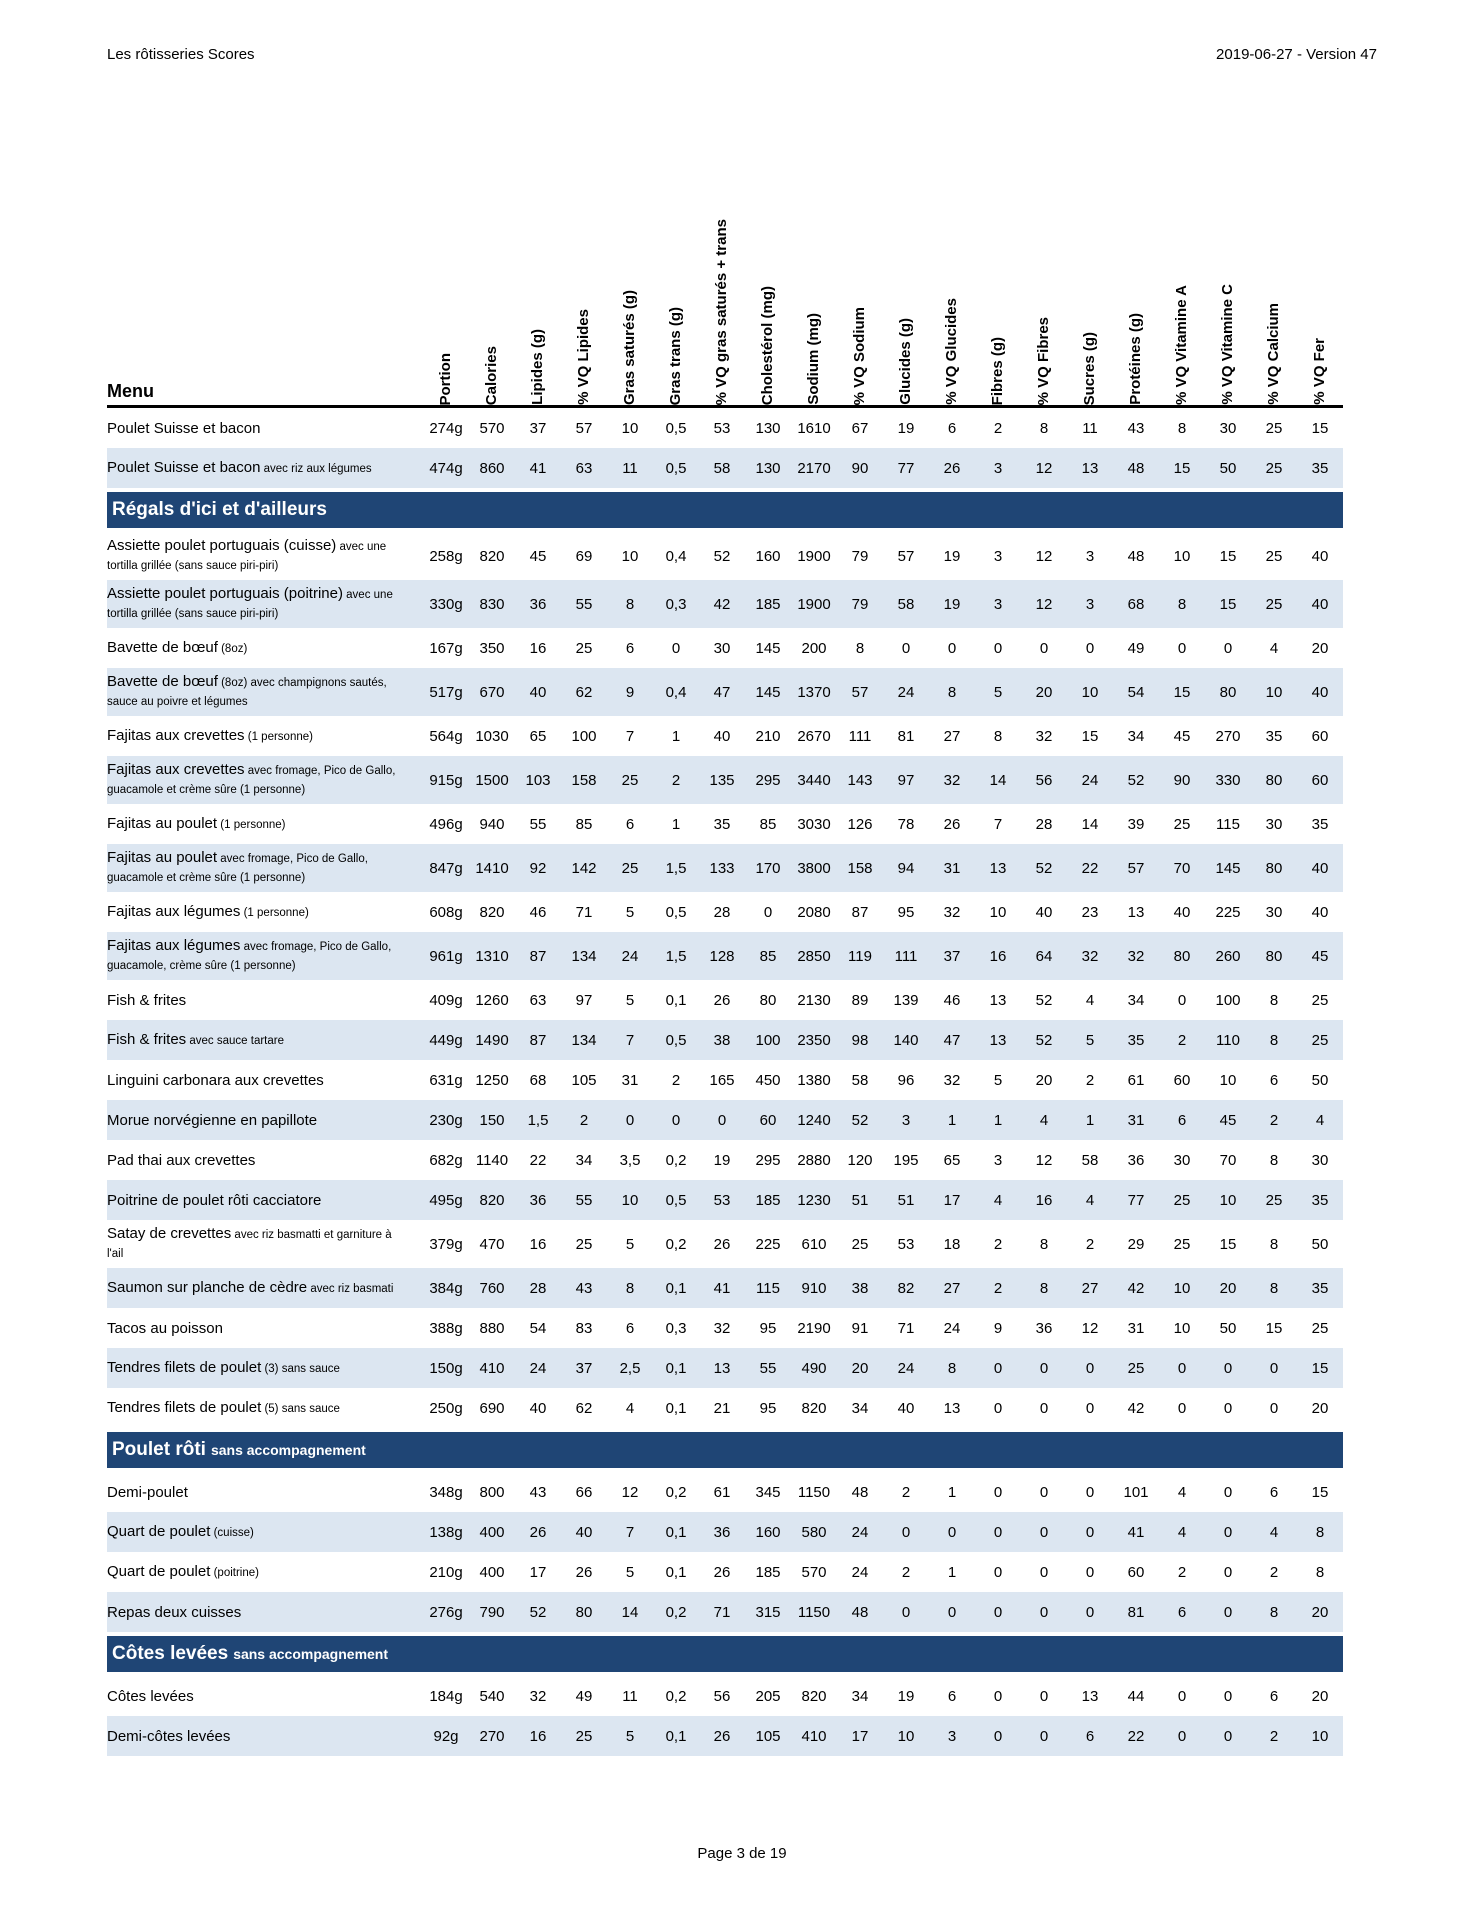 This screenshot has width=1484, height=1920. I want to click on value-cell: 80, so click(1228, 692).